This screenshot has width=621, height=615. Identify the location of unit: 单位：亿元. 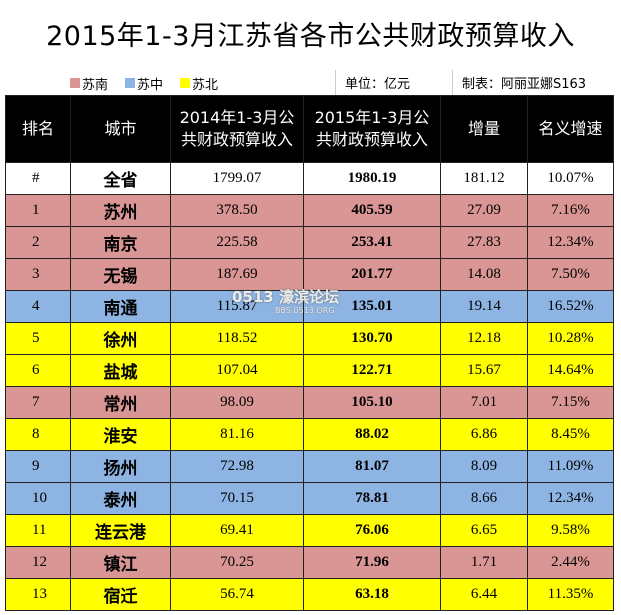
(378, 84).